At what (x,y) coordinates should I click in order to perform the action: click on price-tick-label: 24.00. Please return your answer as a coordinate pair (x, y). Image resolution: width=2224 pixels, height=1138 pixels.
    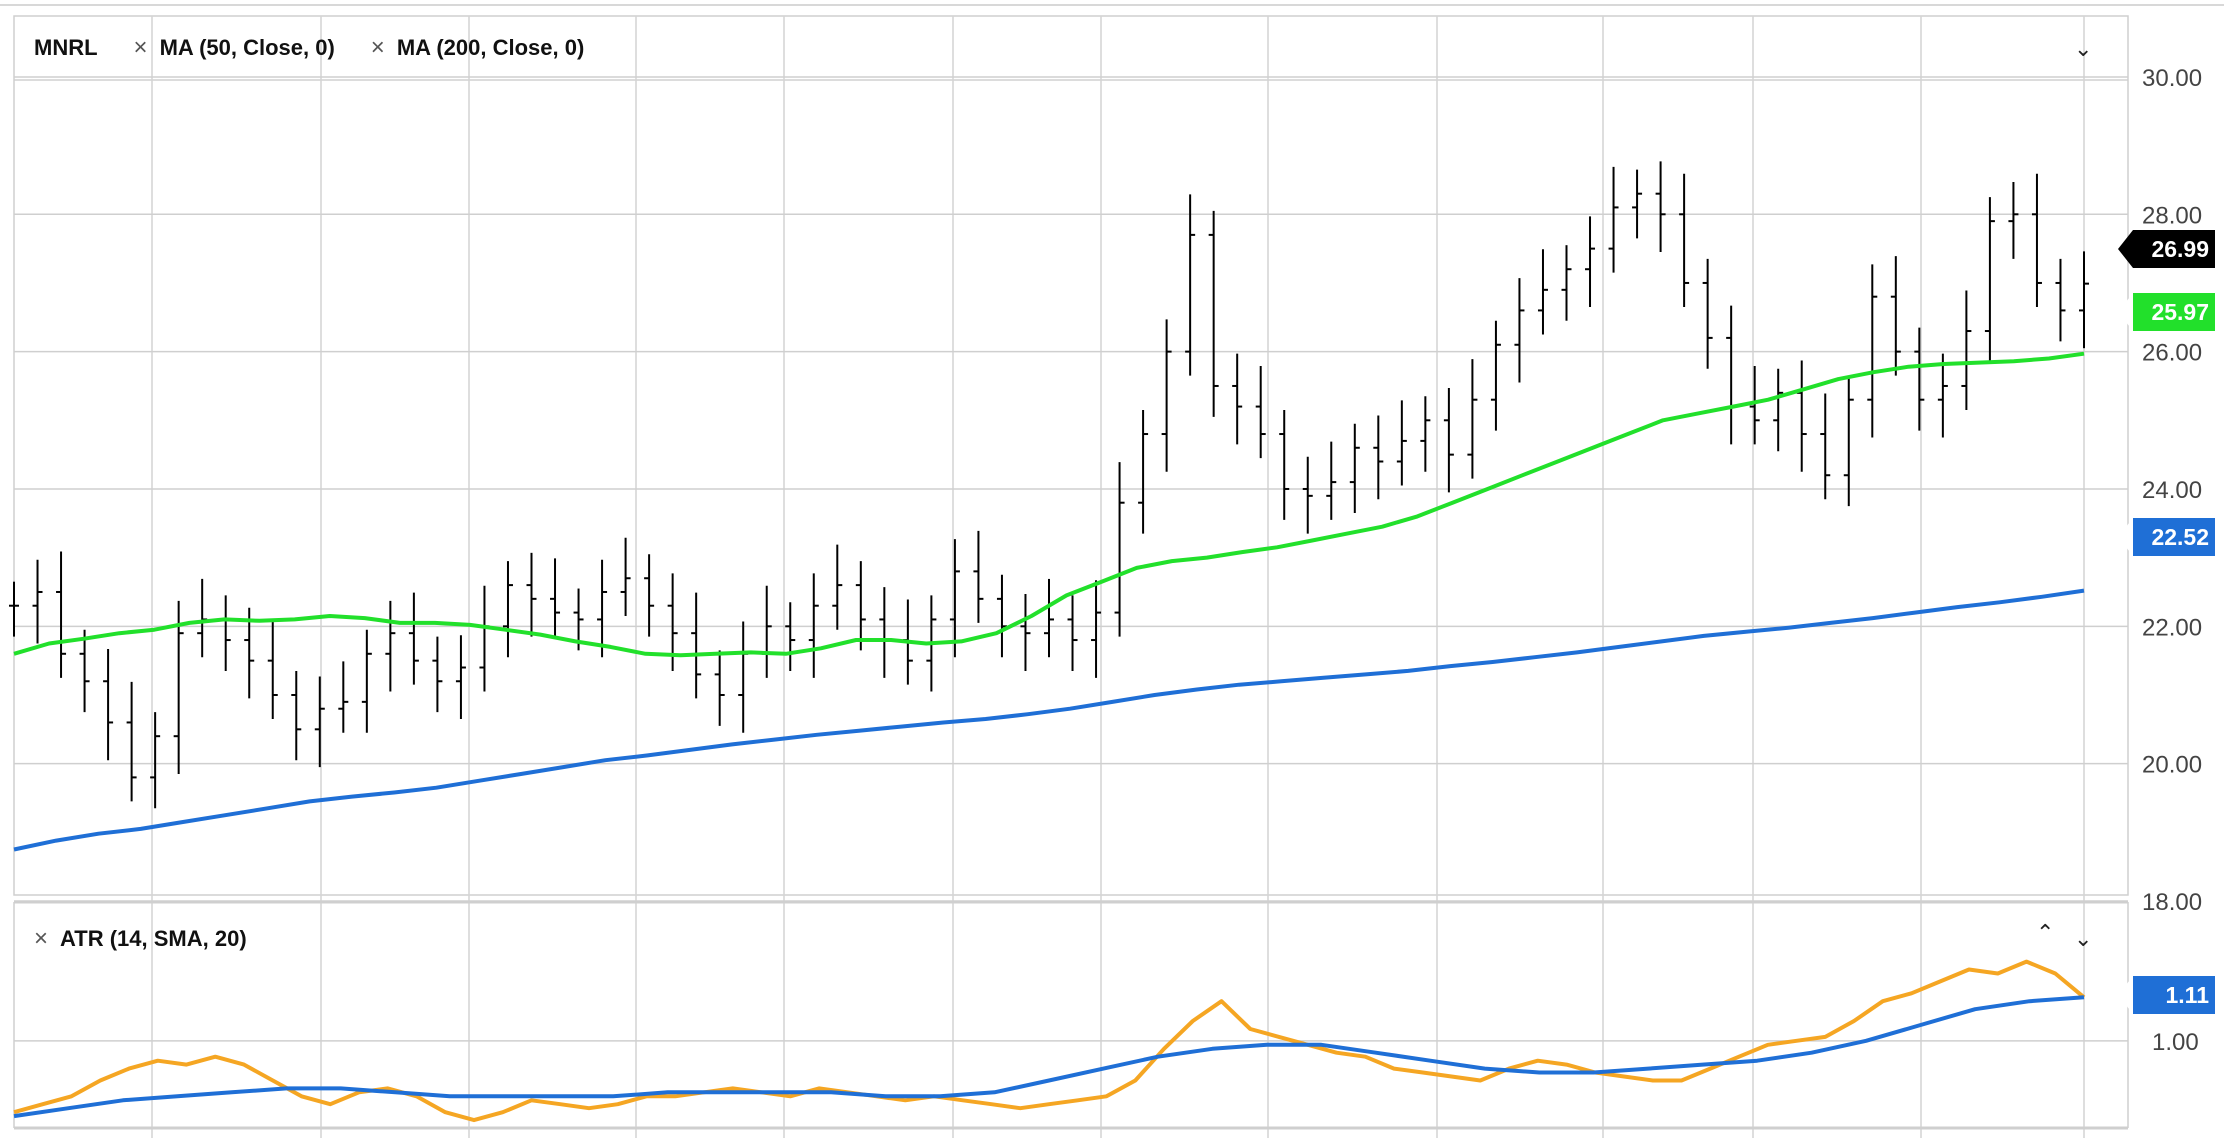
    Looking at the image, I should click on (2172, 490).